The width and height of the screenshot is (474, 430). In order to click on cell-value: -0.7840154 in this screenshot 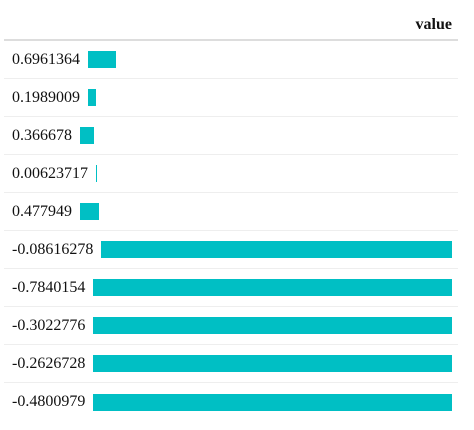, I will do `click(49, 287)`.